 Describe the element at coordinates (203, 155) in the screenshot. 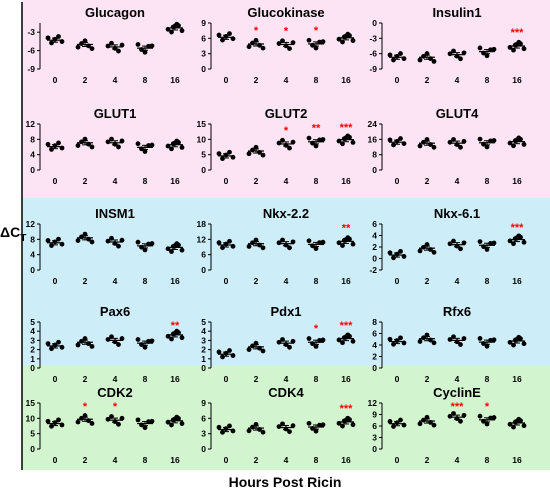

I see `y-tick-label-glut2: 5` at that location.